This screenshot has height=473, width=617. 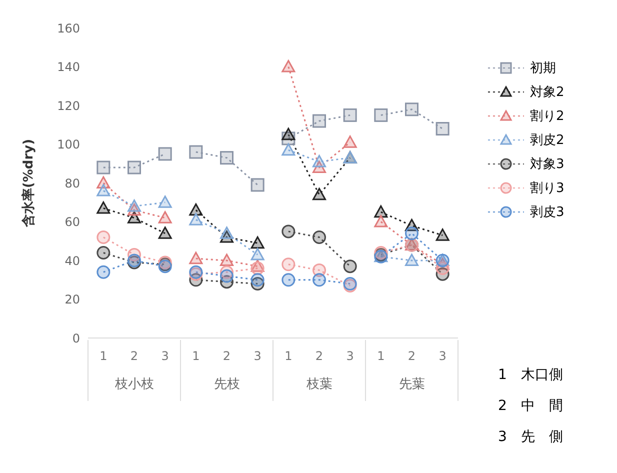 I want to click on text: 2 中 間, so click(x=530, y=406).